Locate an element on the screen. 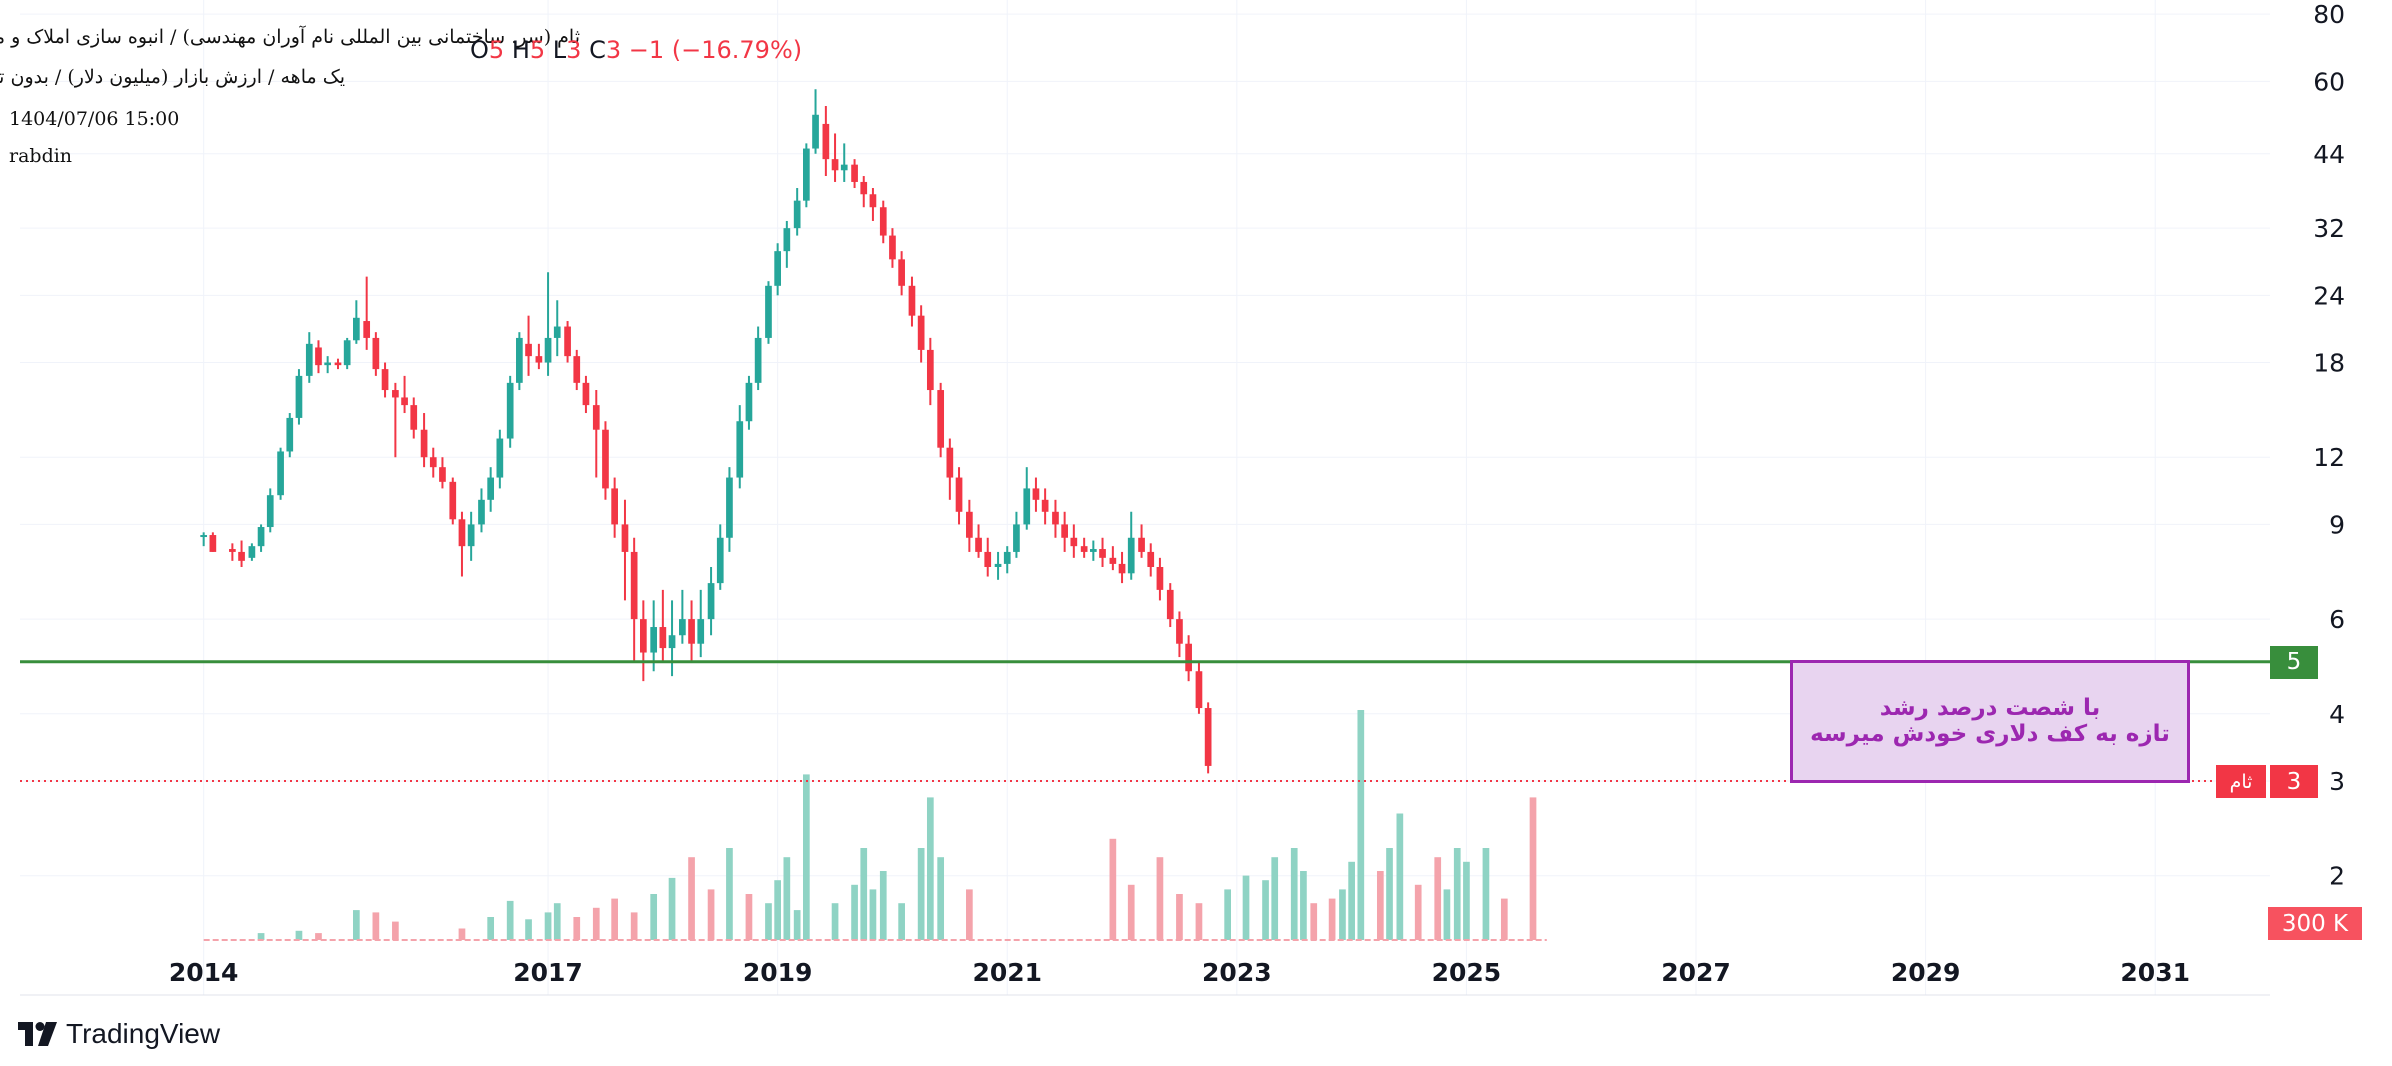 The width and height of the screenshot is (2392, 1066). tradingview-logo: TradingView is located at coordinates (119, 1034).